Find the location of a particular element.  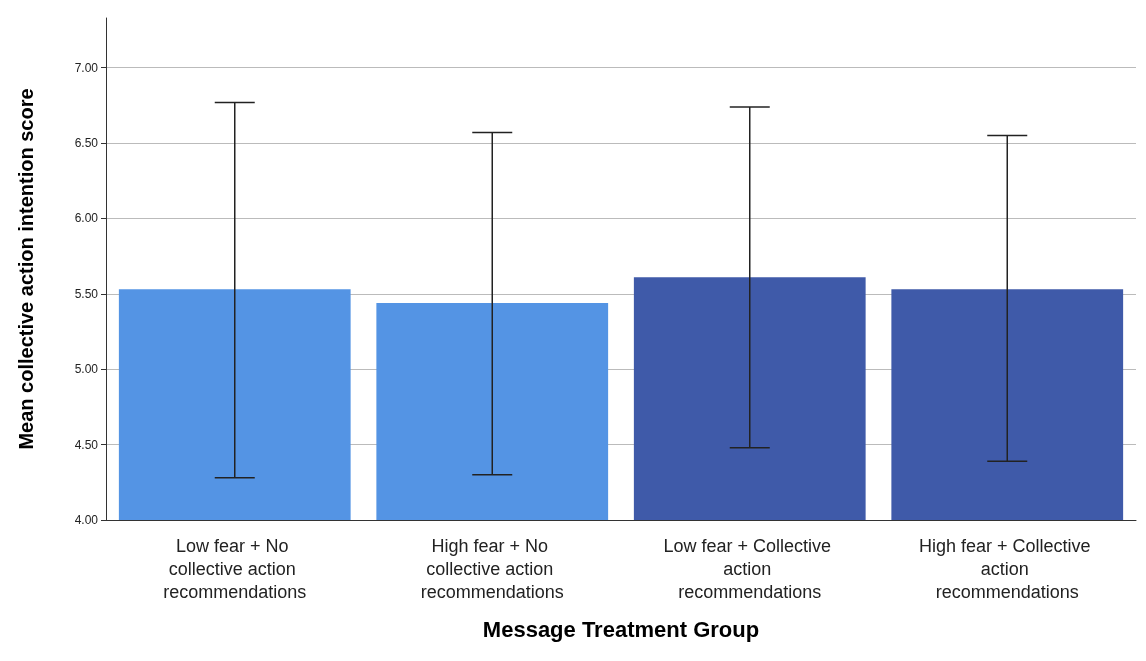

y-tick-label: 5.00 is located at coordinates (86, 369).